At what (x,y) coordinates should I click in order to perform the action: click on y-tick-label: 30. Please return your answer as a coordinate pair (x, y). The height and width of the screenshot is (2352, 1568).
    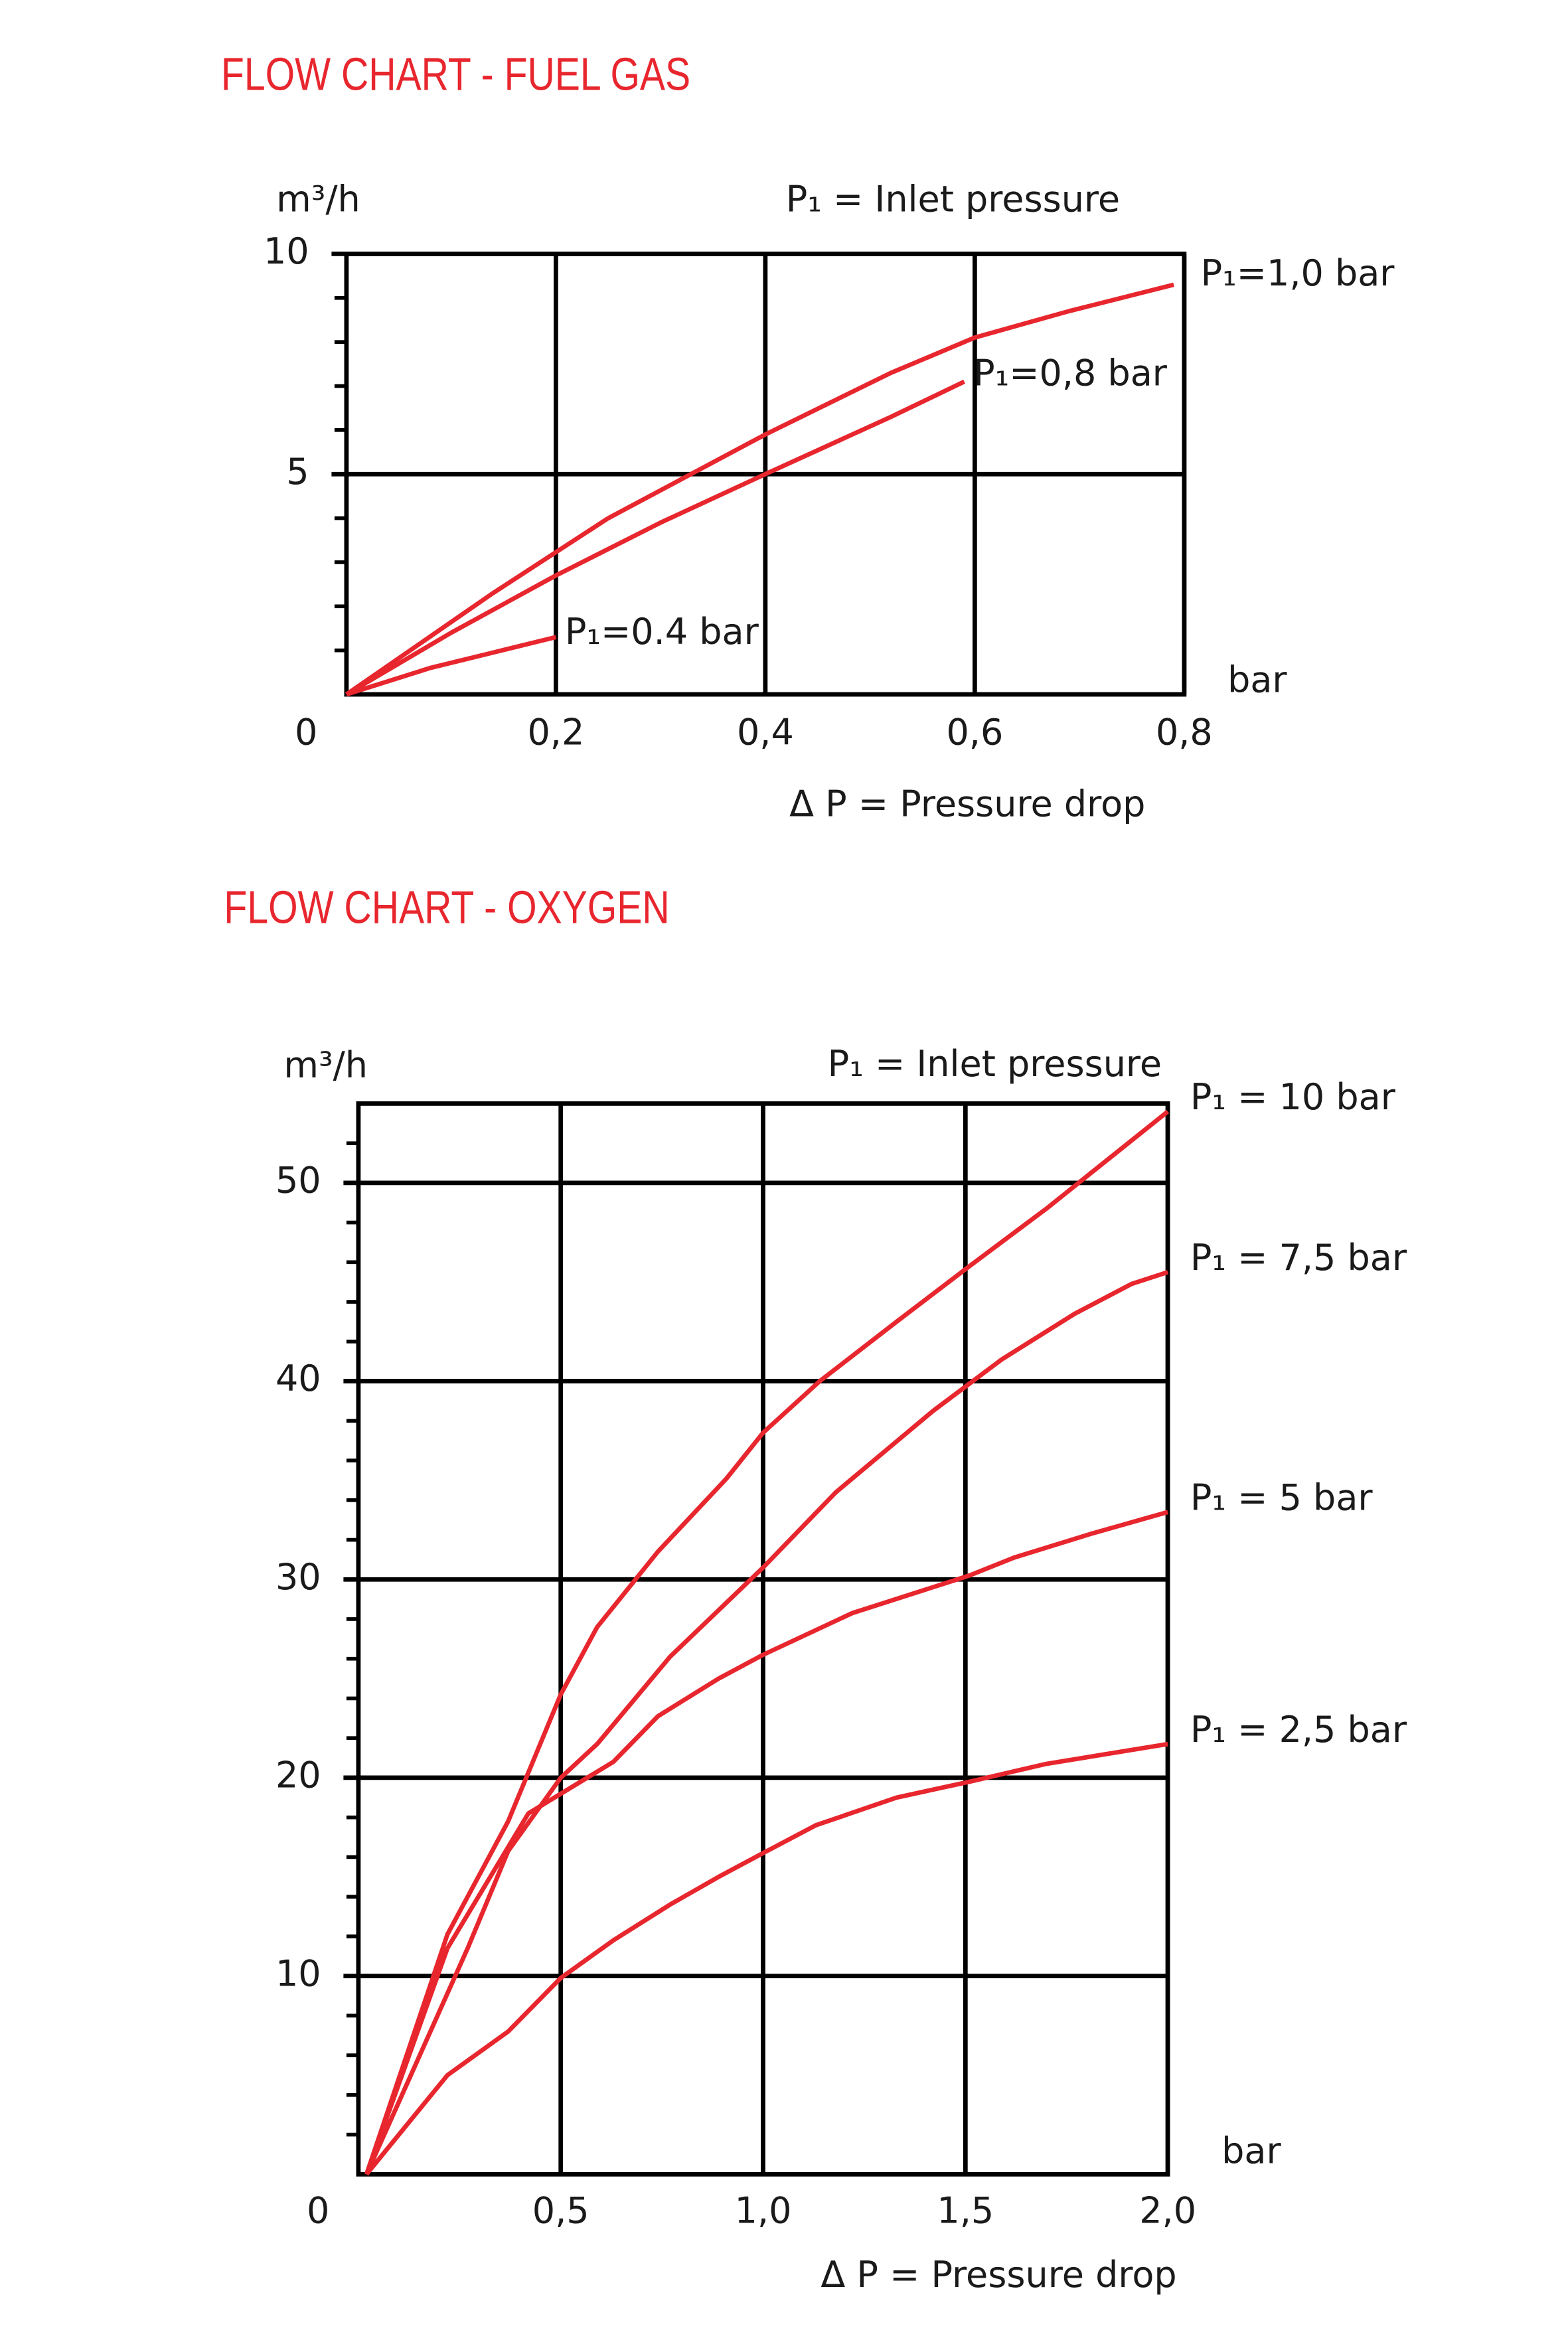
    Looking at the image, I should click on (298, 1577).